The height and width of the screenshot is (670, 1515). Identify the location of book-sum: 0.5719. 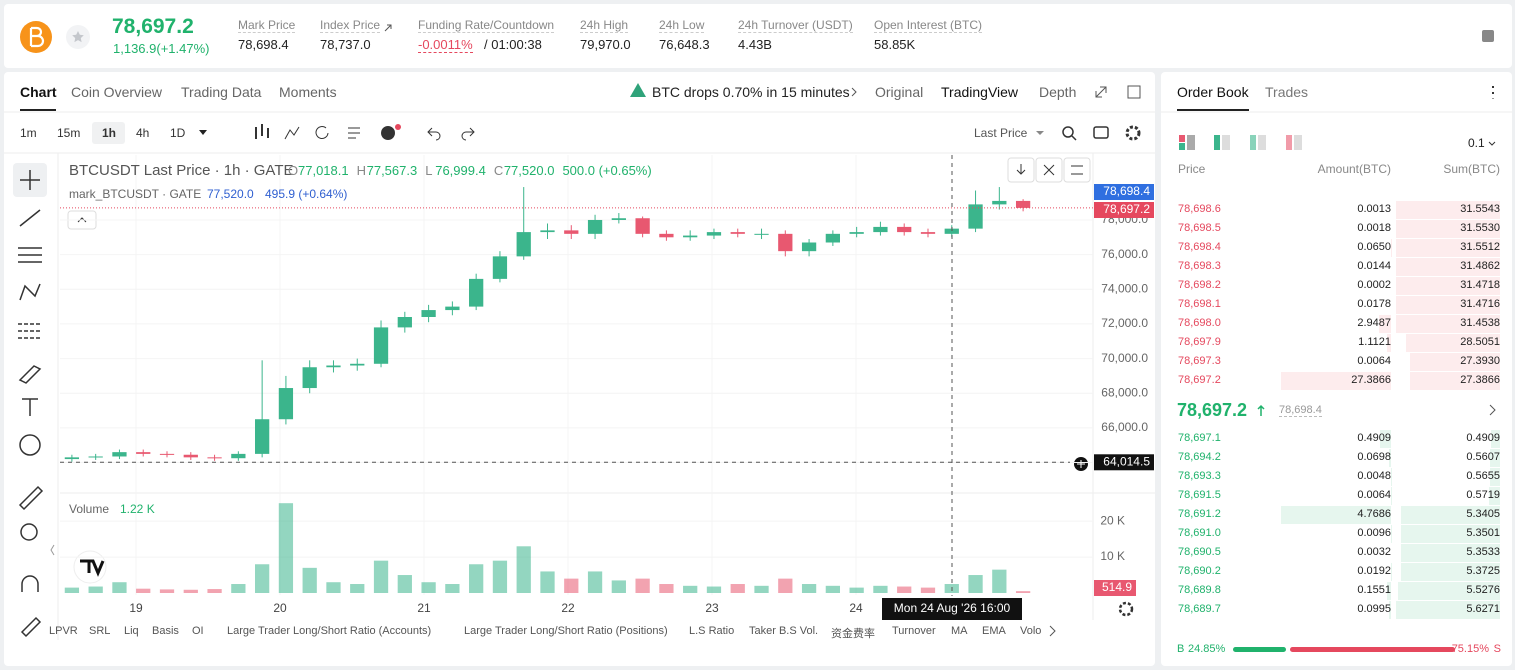
(1483, 495).